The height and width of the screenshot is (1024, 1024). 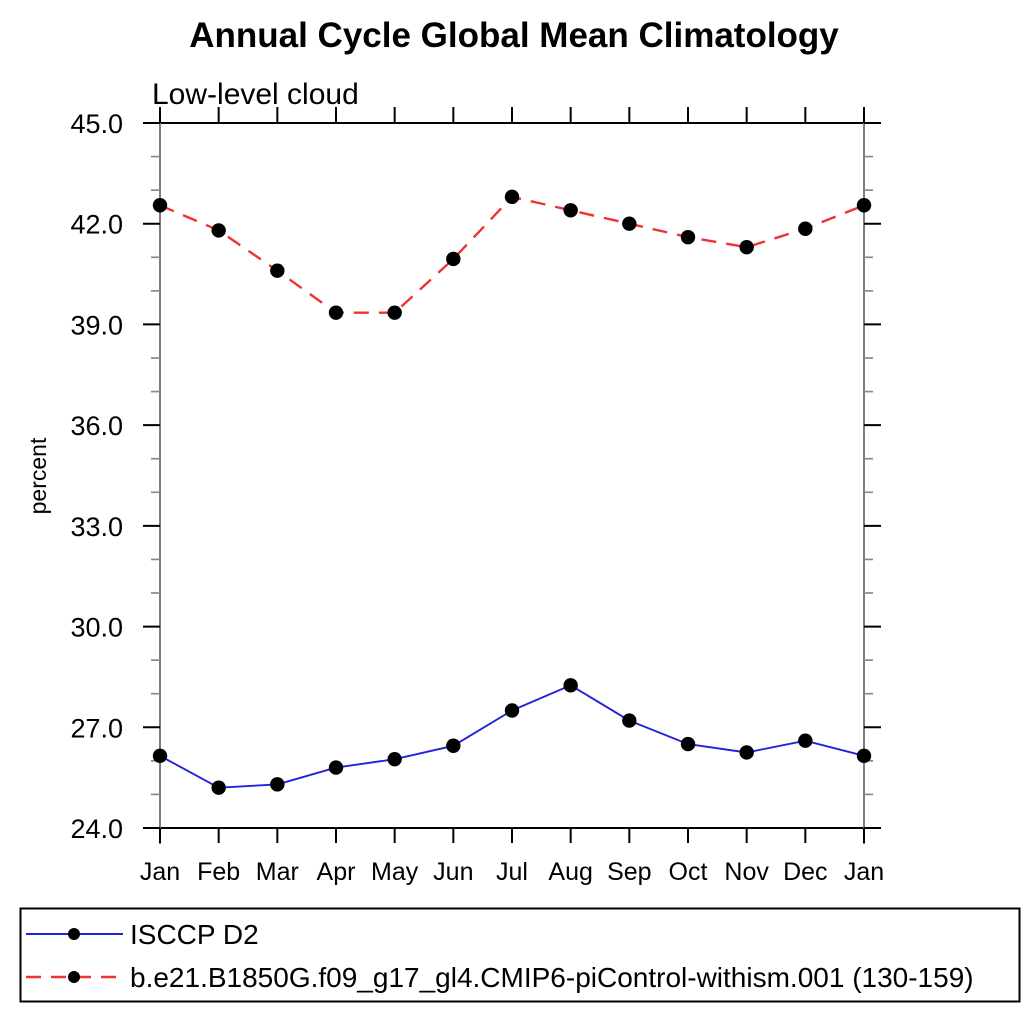 What do you see at coordinates (514, 35) in the screenshot?
I see `chart-title: Annual Cycle Global Mean Climatology` at bounding box center [514, 35].